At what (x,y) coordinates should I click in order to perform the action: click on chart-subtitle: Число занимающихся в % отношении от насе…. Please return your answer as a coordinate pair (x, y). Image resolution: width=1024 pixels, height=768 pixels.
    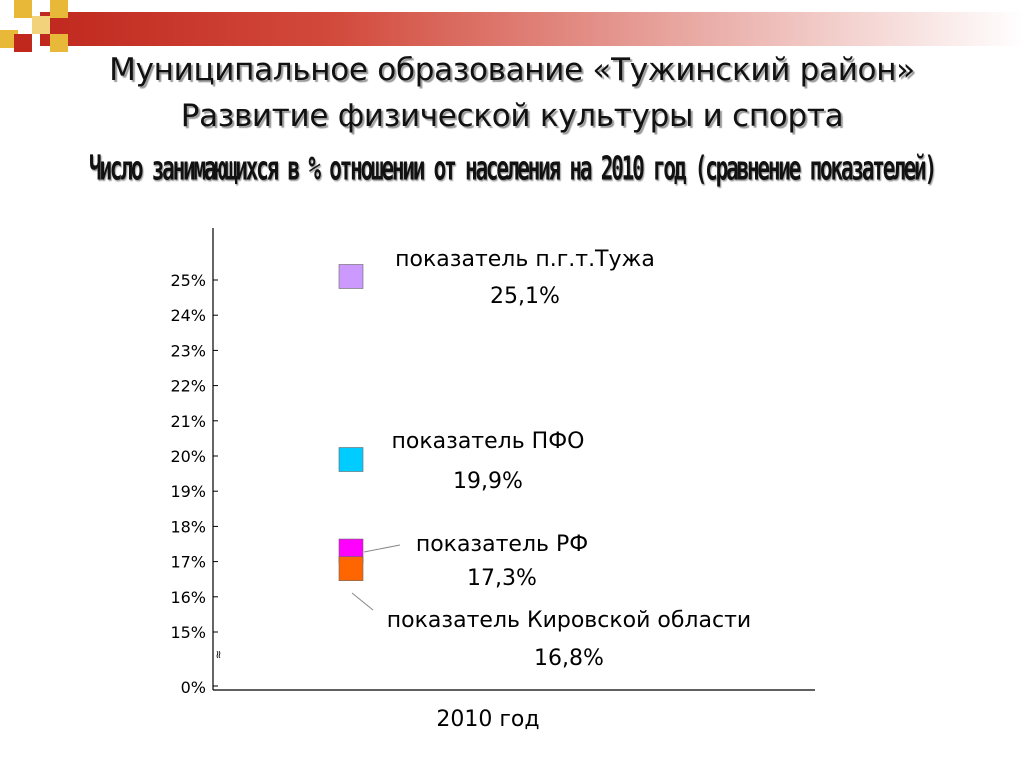
    Looking at the image, I should click on (513, 169).